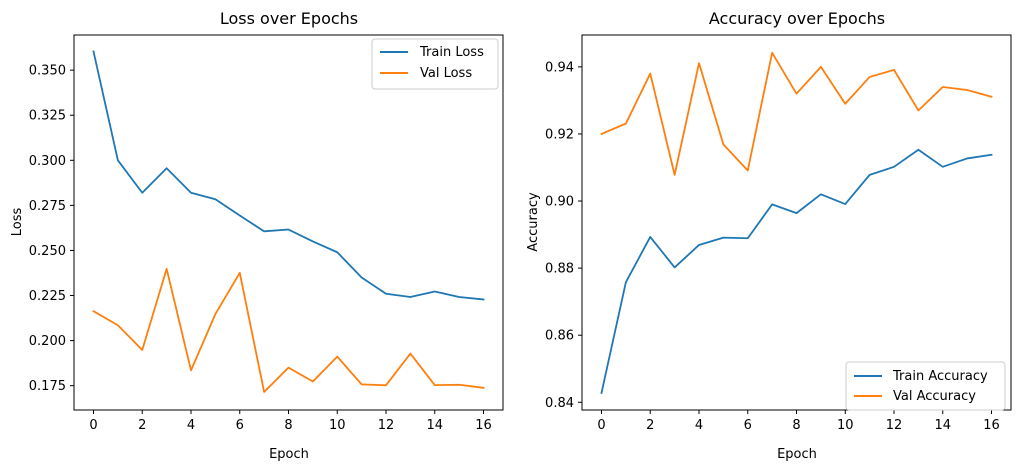 Image resolution: width=1018 pixels, height=470 pixels. Describe the element at coordinates (93, 425) in the screenshot. I see `loss-x-tick-label: 0` at that location.